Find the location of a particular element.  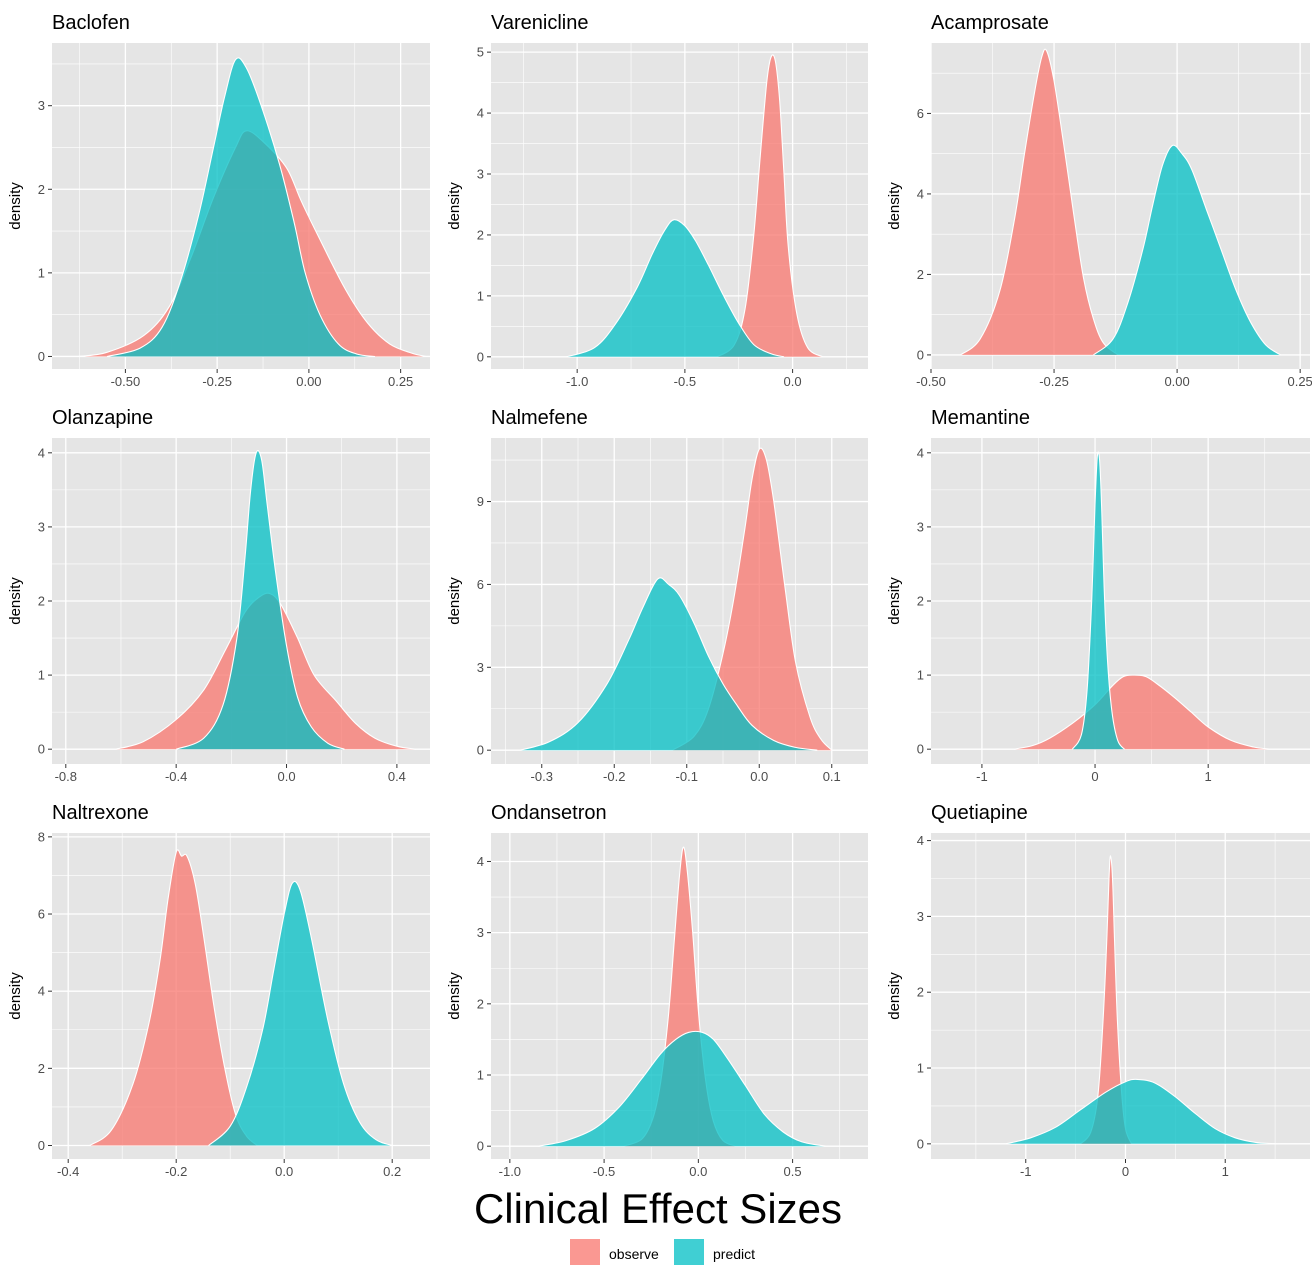

legend-label-predict: predict is located at coordinates (734, 1254).